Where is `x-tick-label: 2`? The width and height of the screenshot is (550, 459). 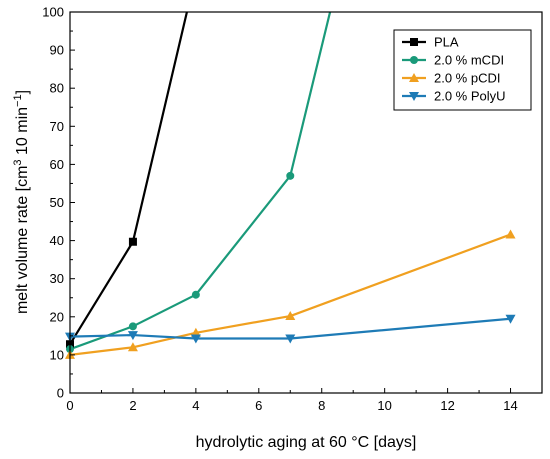
x-tick-label: 2 is located at coordinates (132, 405).